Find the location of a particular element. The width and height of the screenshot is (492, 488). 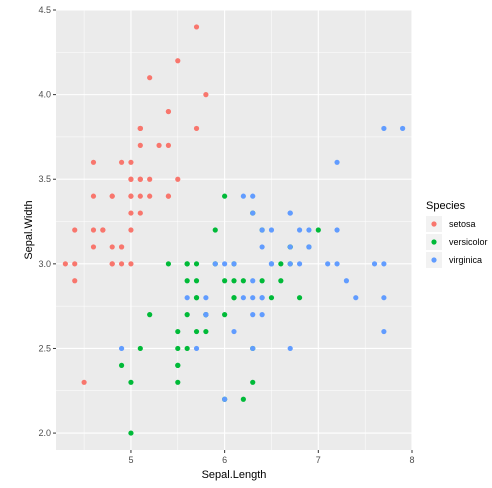

y-tick-label: 3.5 is located at coordinates (44, 179).